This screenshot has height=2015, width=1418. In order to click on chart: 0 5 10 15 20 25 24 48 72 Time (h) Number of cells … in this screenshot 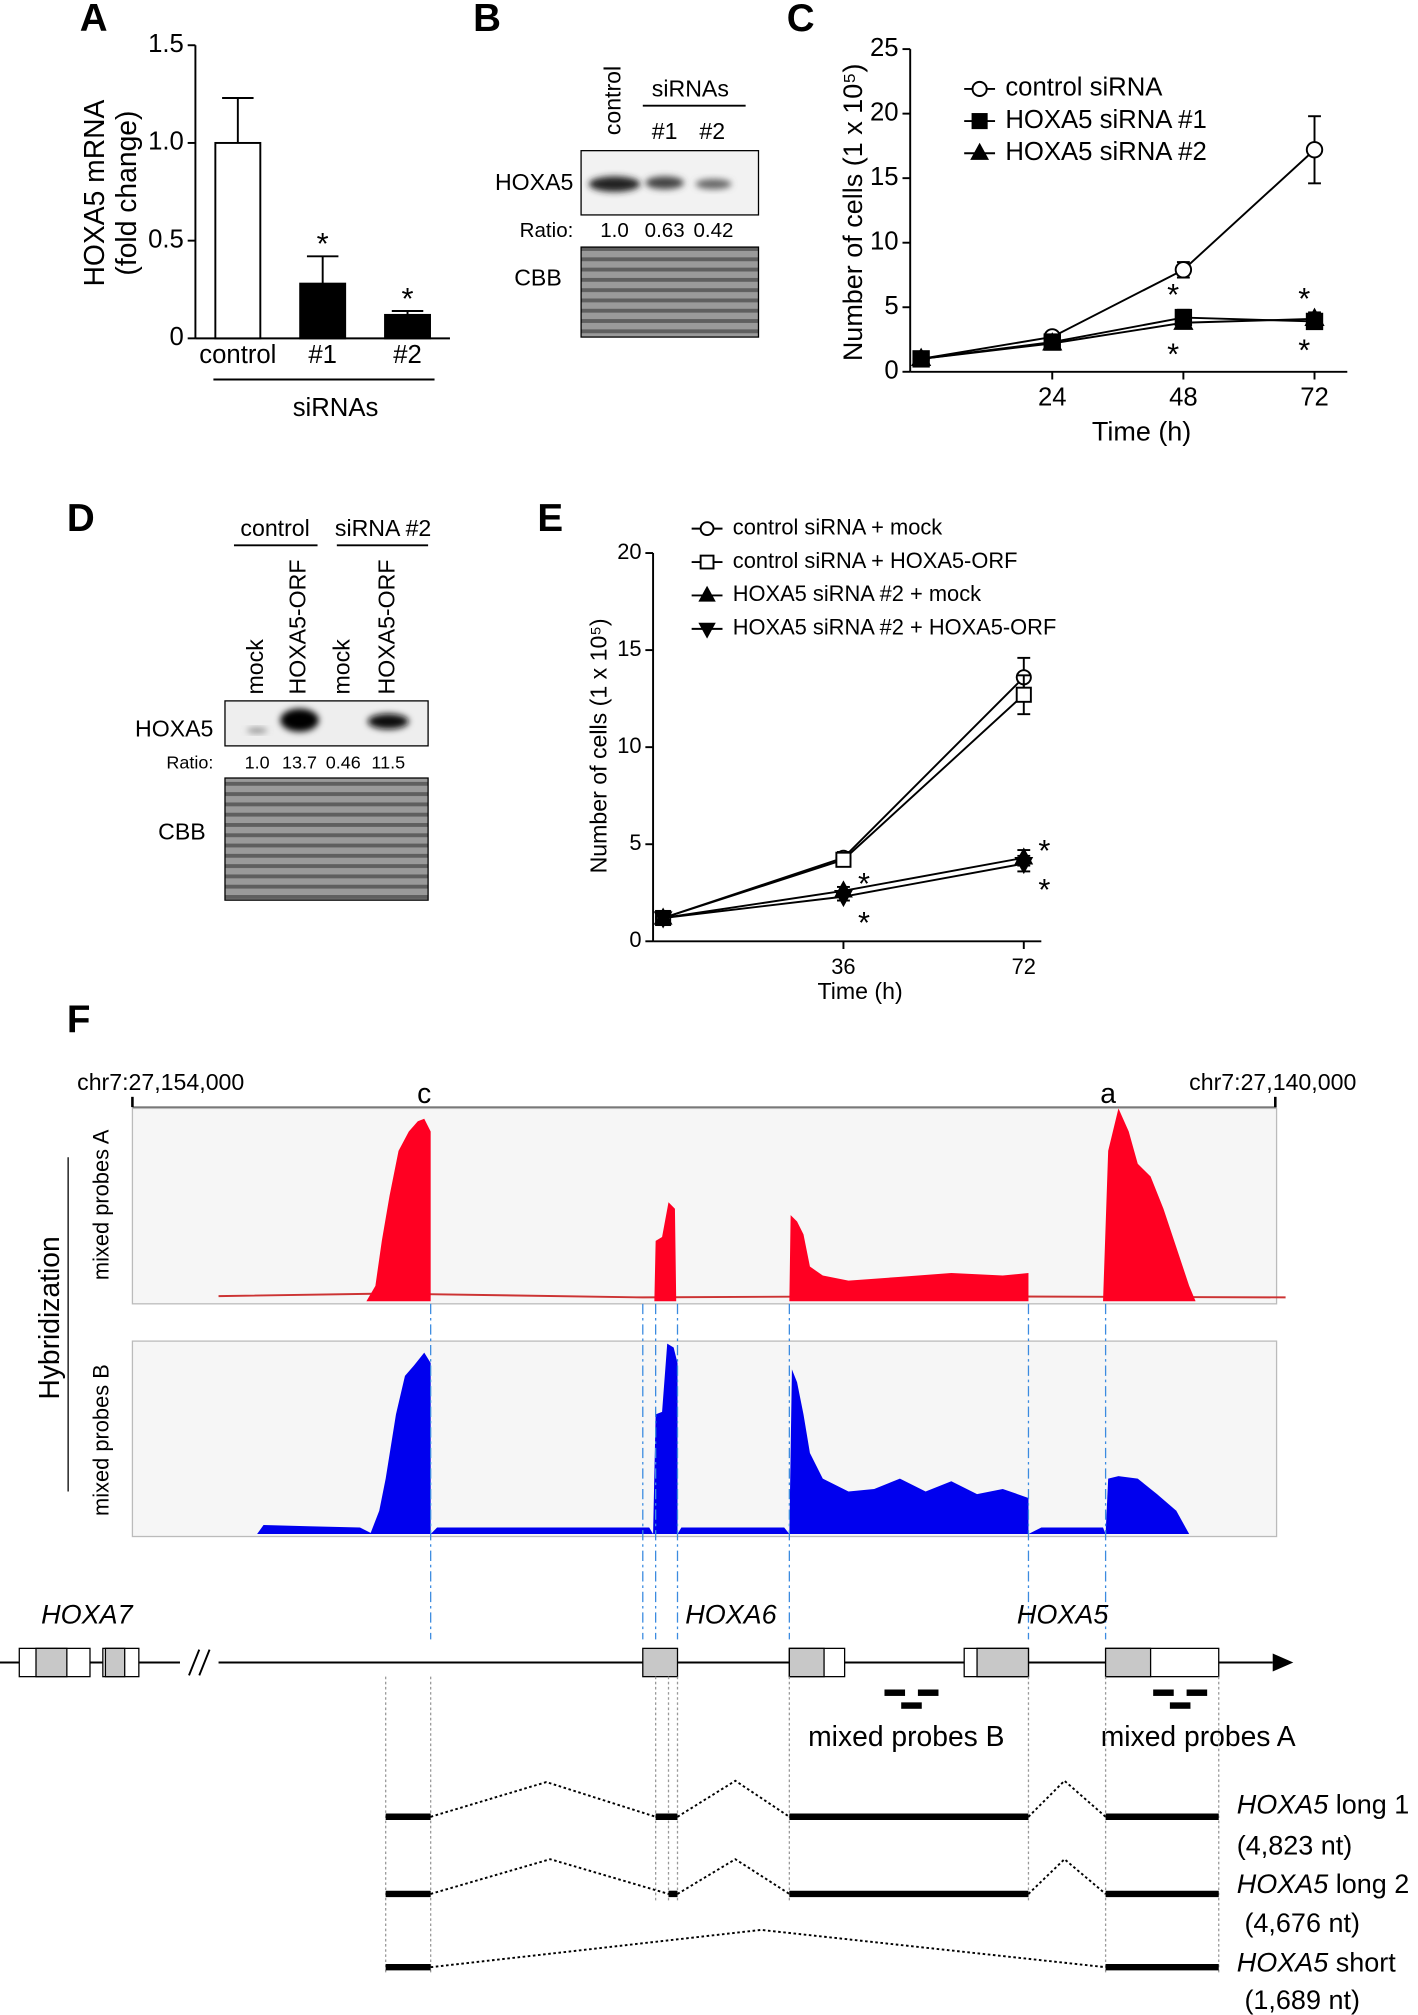, I will do `click(1093, 240)`.